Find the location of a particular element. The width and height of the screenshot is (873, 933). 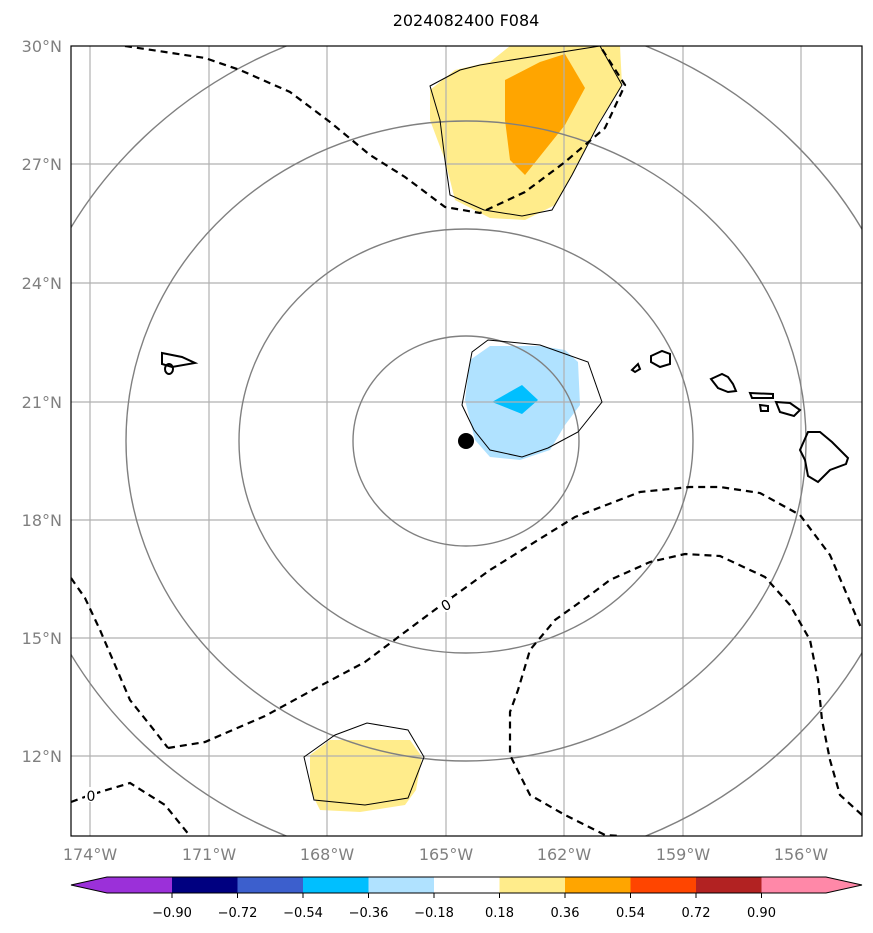

lon-label-159w: 159°W is located at coordinates (683, 854).